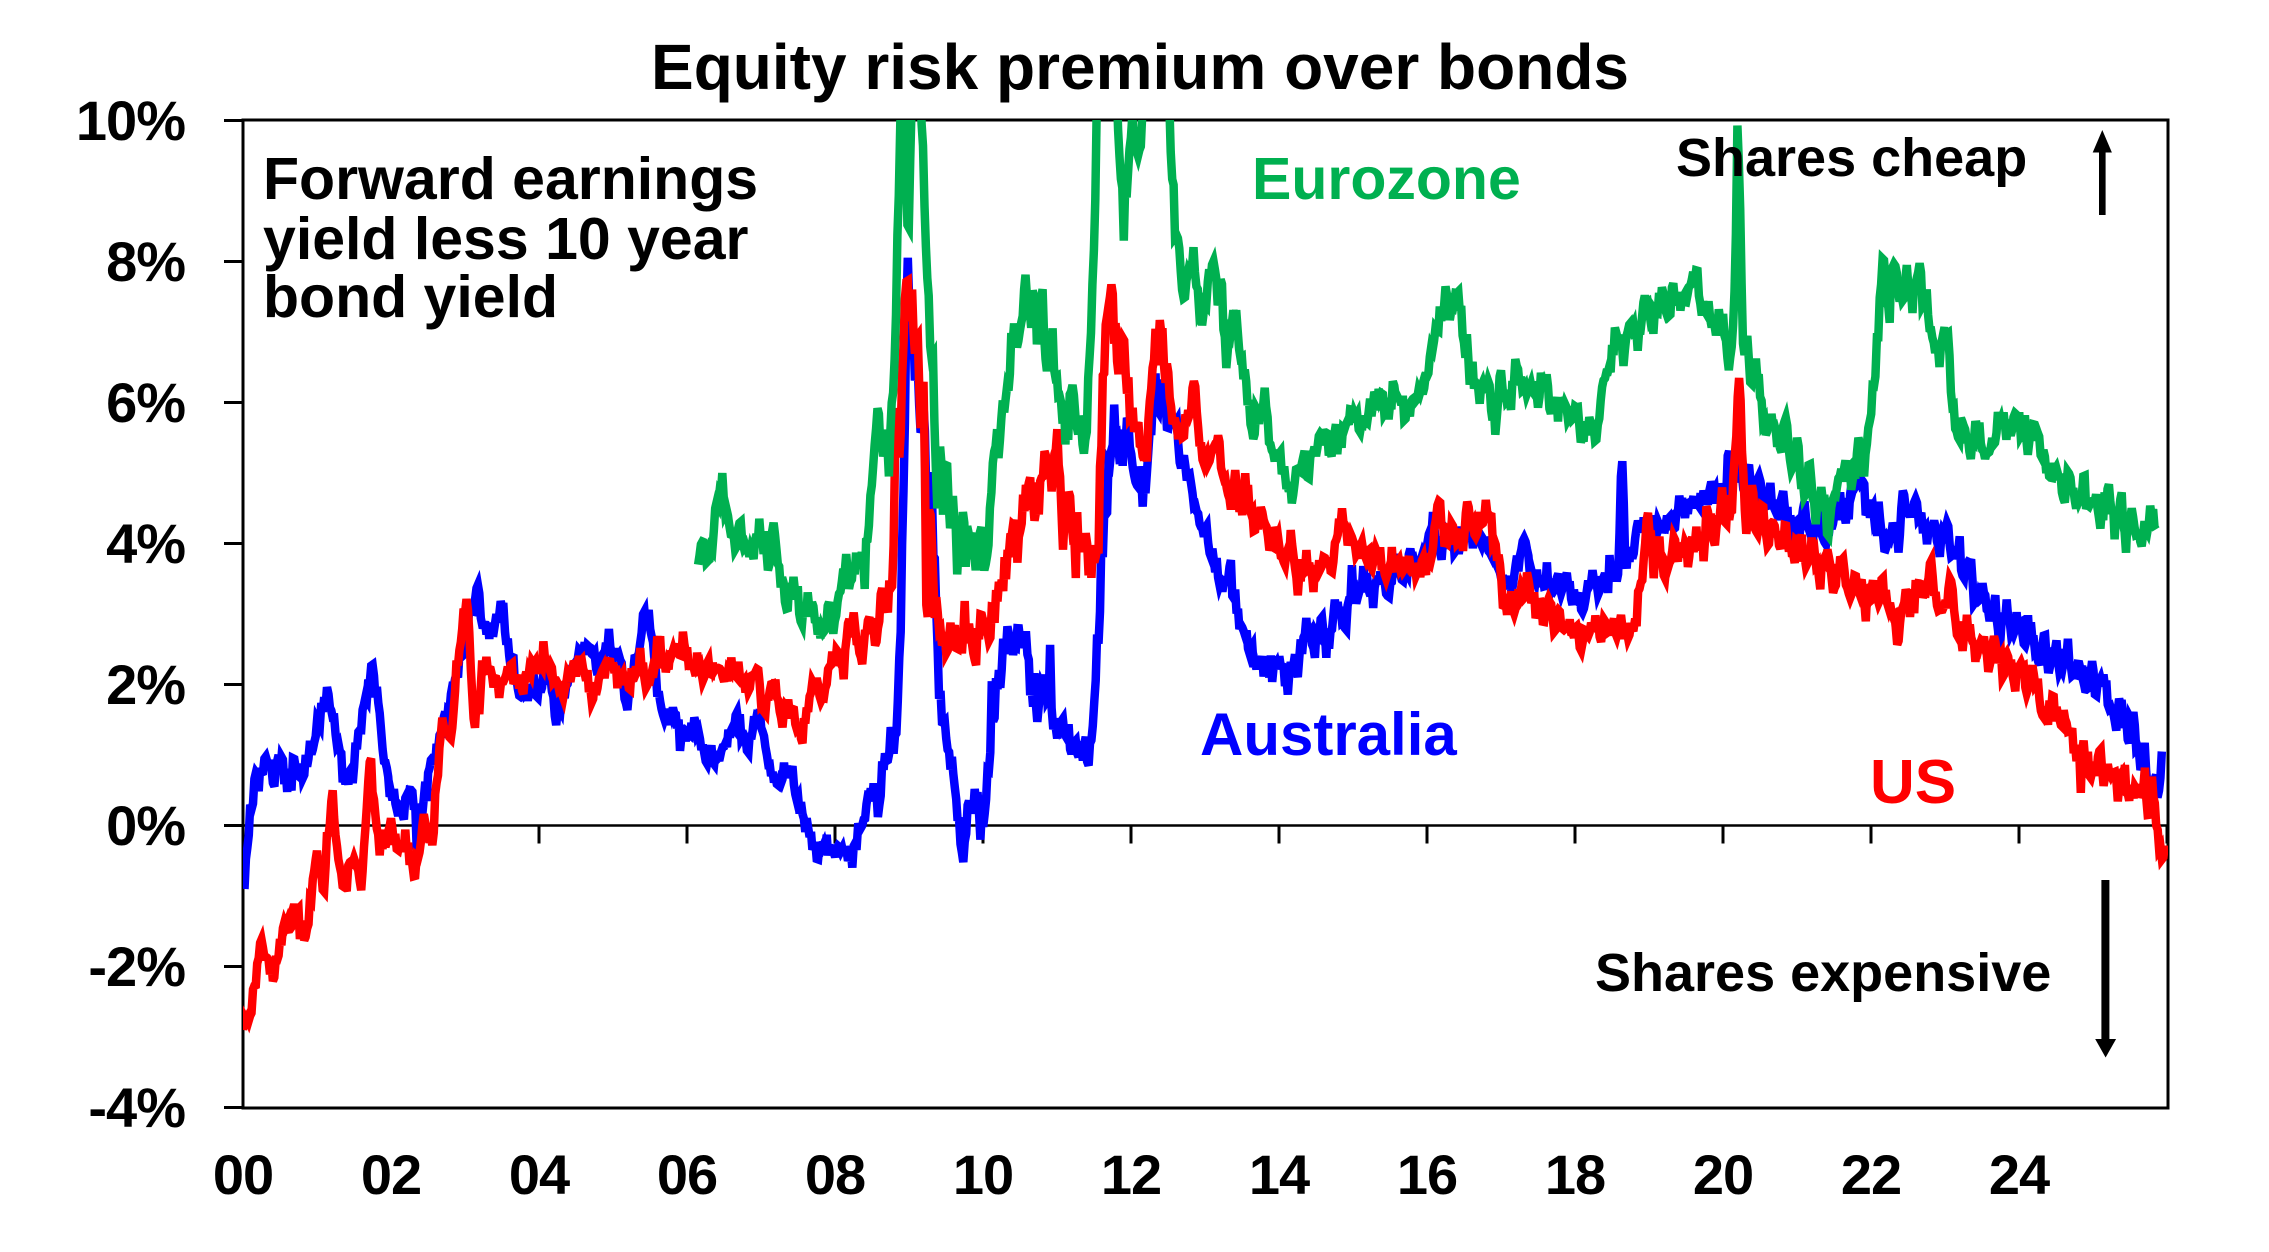 The width and height of the screenshot is (2269, 1252). What do you see at coordinates (1823, 973) in the screenshot?
I see `svg-text: Shares expensive` at bounding box center [1823, 973].